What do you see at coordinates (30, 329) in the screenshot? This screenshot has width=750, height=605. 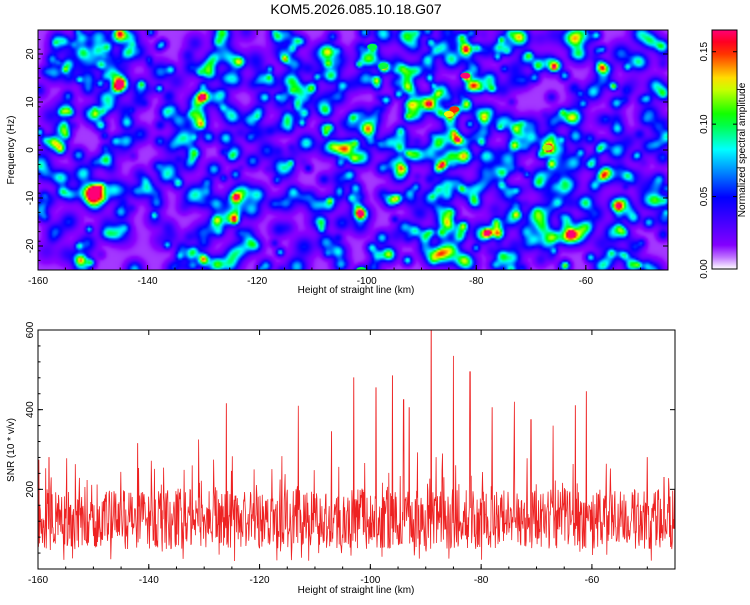 I see `snr-y-tick-label: 600` at bounding box center [30, 329].